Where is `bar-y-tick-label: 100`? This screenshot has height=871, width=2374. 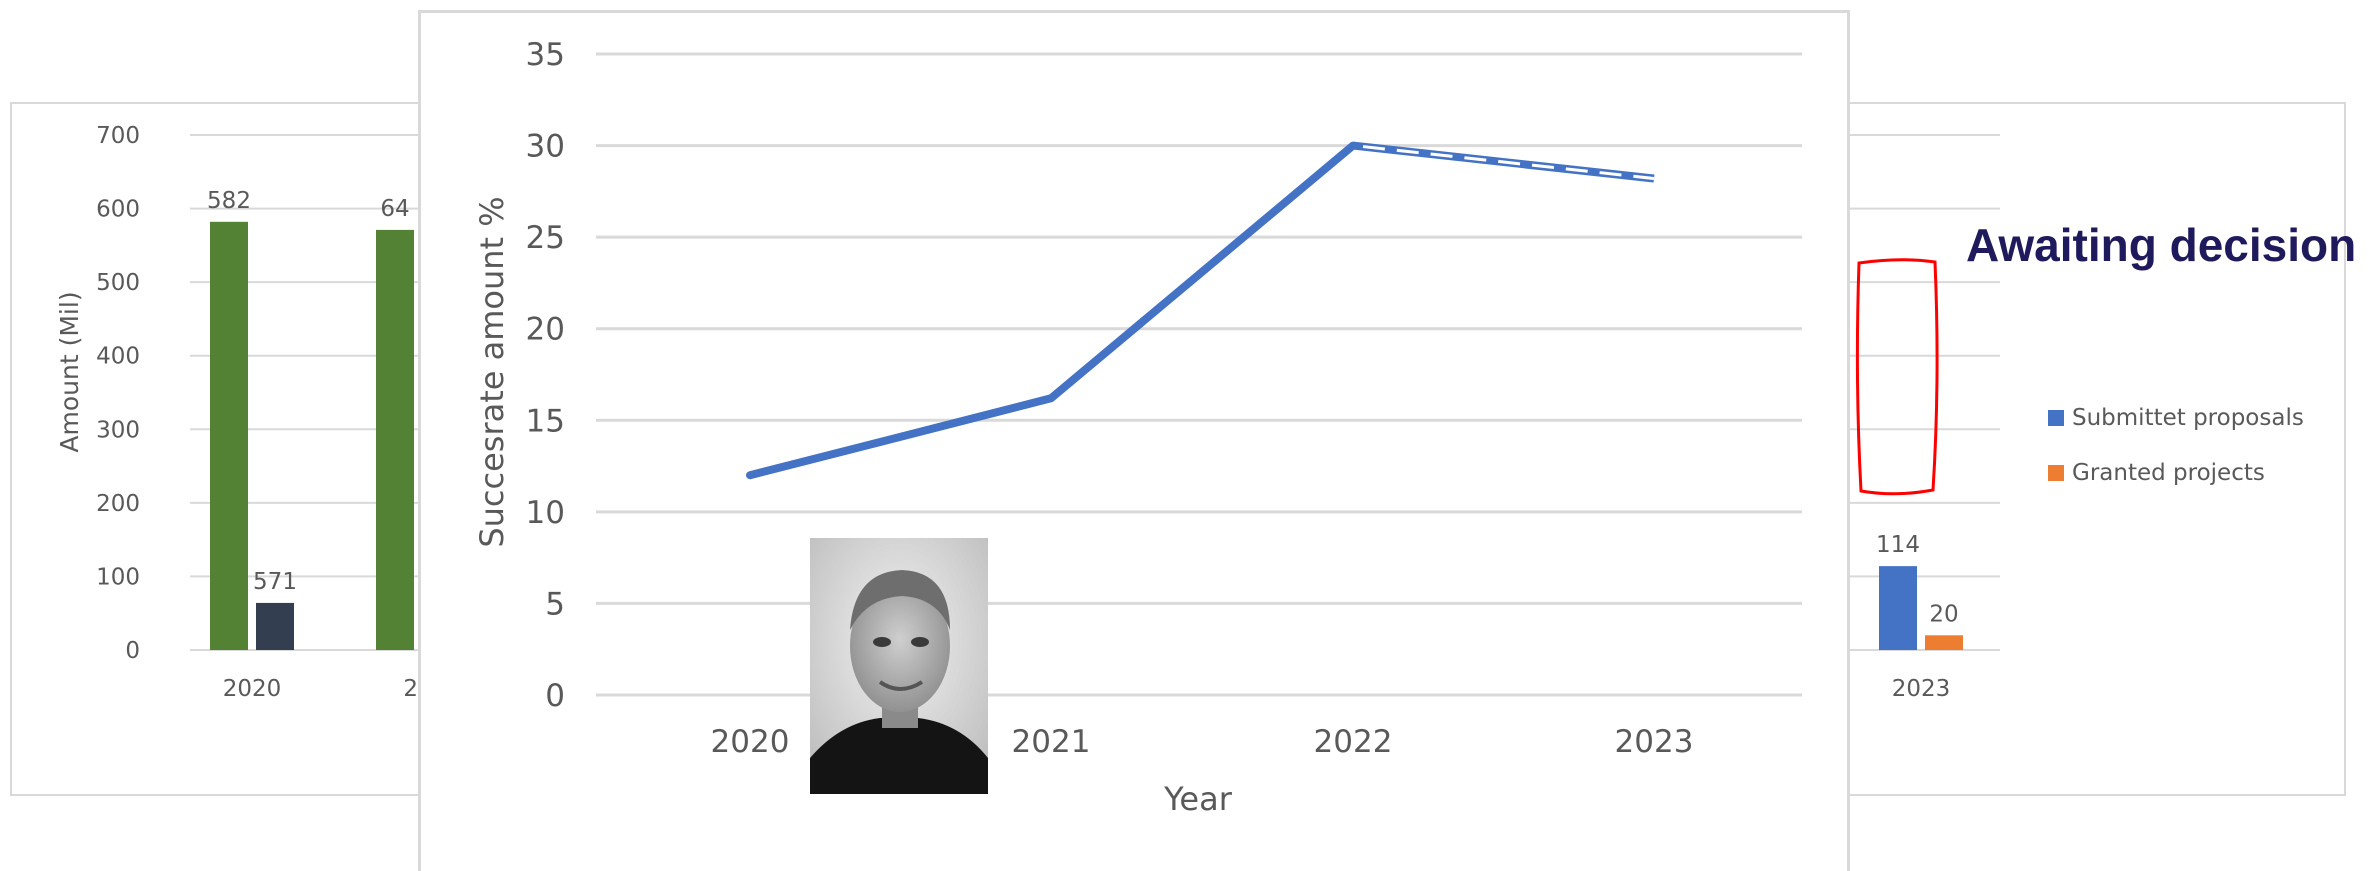
bar-y-tick-label: 100 is located at coordinates (118, 577).